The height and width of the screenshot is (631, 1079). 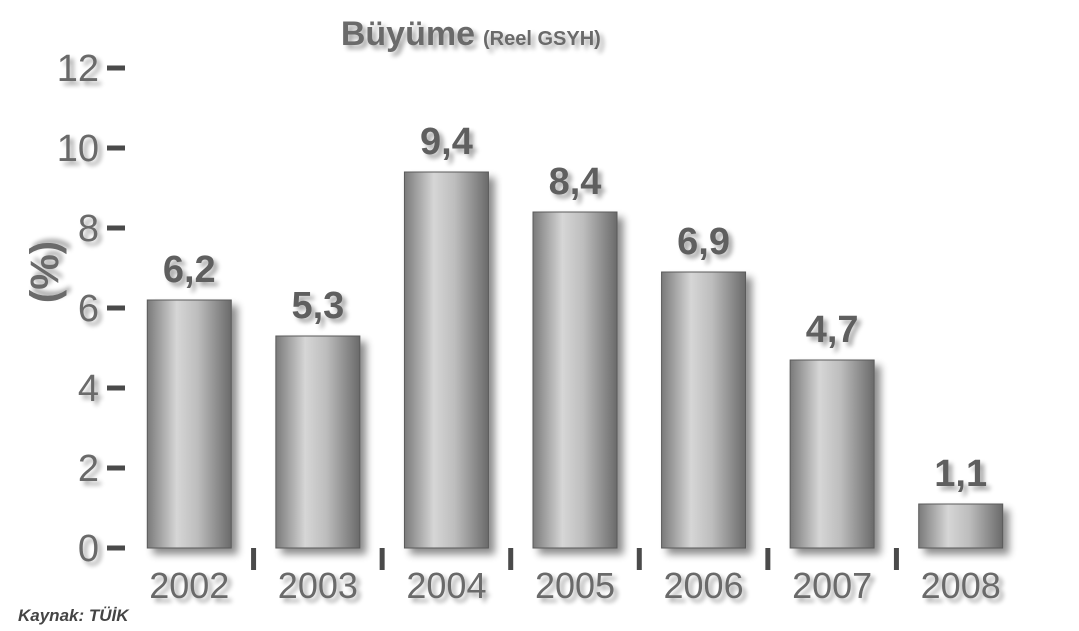 What do you see at coordinates (961, 526) in the screenshot?
I see `bar-2008` at bounding box center [961, 526].